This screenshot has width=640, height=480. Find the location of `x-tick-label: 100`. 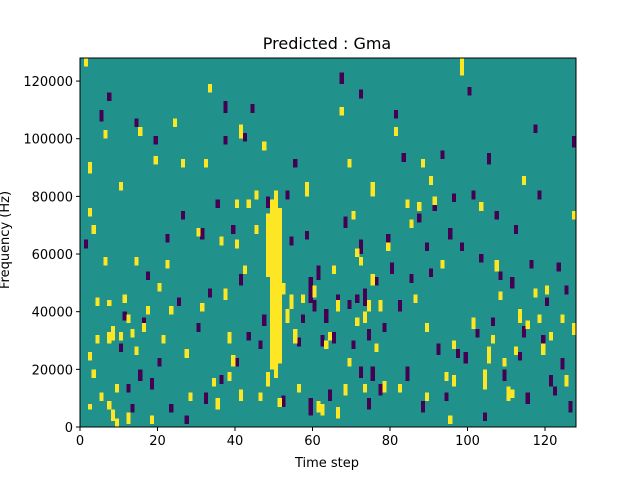

x-tick-label: 100 is located at coordinates (467, 441).